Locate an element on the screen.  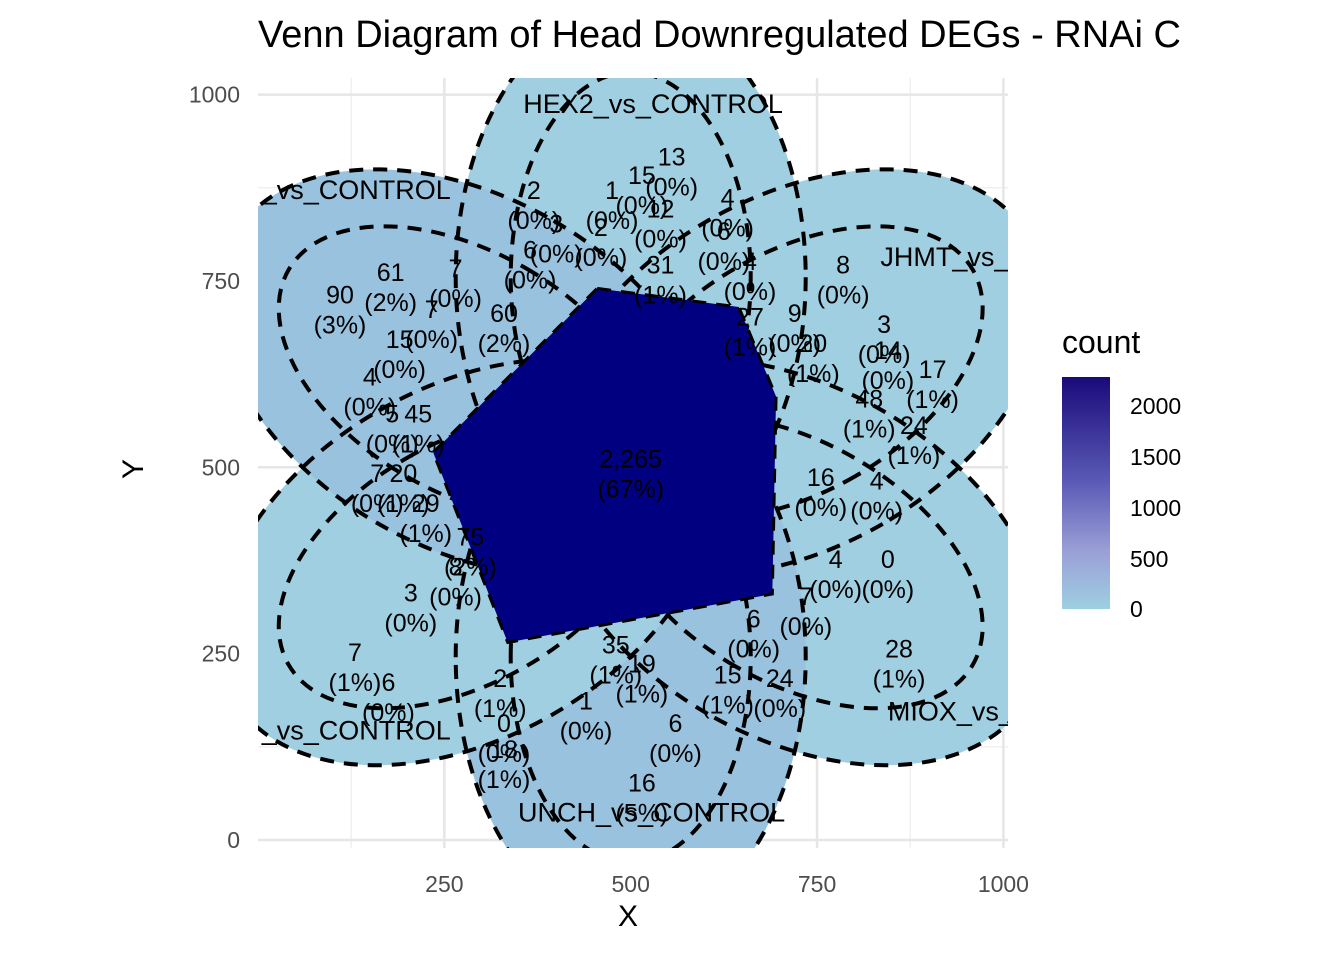
x-tick-label: 1000 is located at coordinates (1003, 884).